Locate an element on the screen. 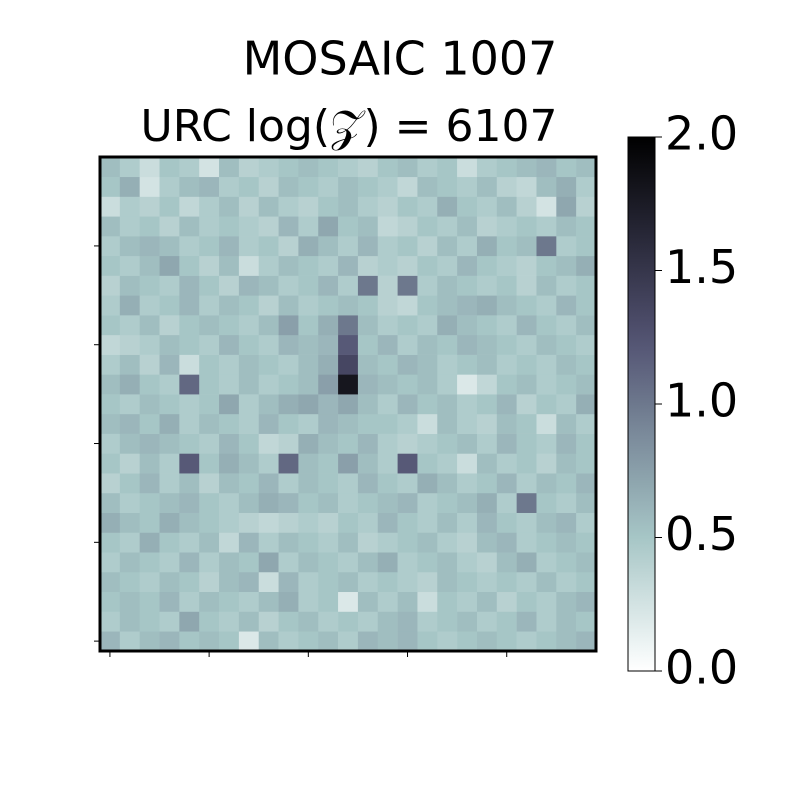 The width and height of the screenshot is (800, 800). colorbar-tick-label: 2.0 is located at coordinates (701, 134).